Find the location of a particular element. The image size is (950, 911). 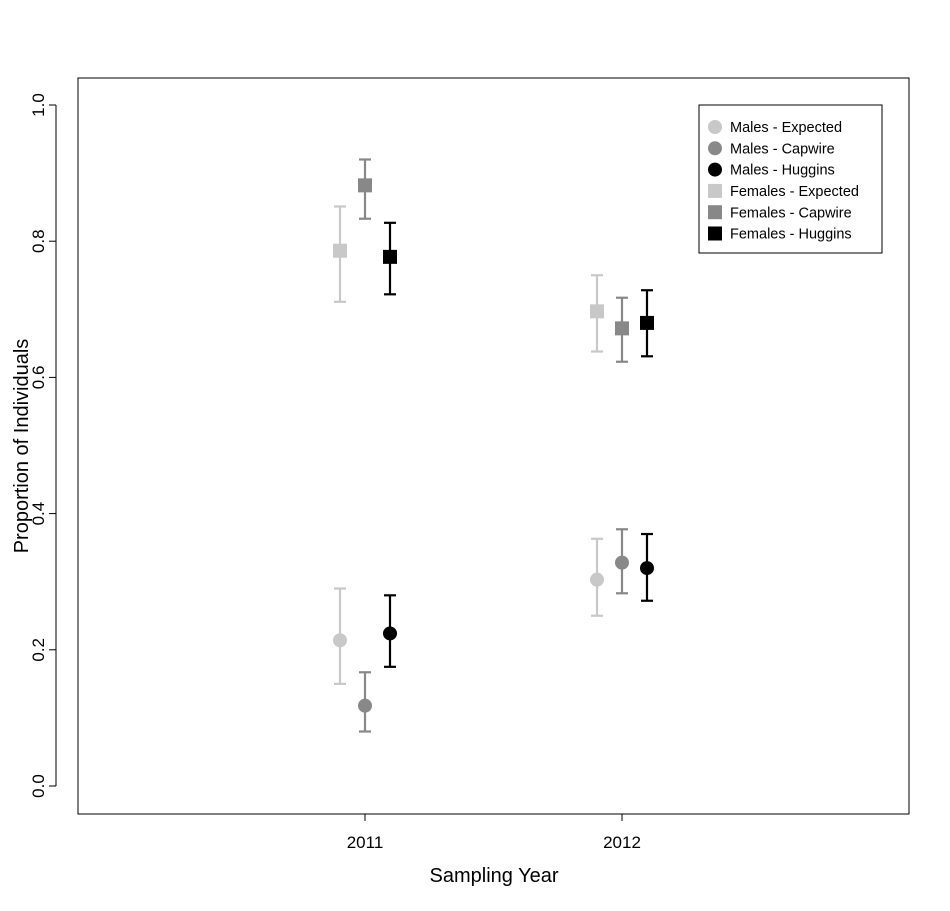

y-axis-label: Proportion of Individuals is located at coordinates (22, 446).